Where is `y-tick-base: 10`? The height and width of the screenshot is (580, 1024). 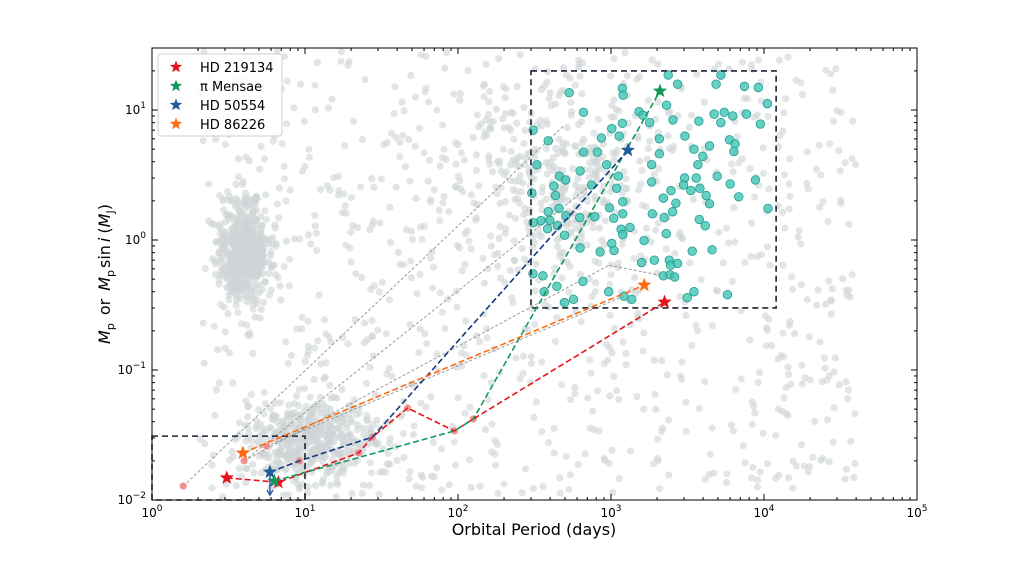
y-tick-base: 10 is located at coordinates (132, 110).